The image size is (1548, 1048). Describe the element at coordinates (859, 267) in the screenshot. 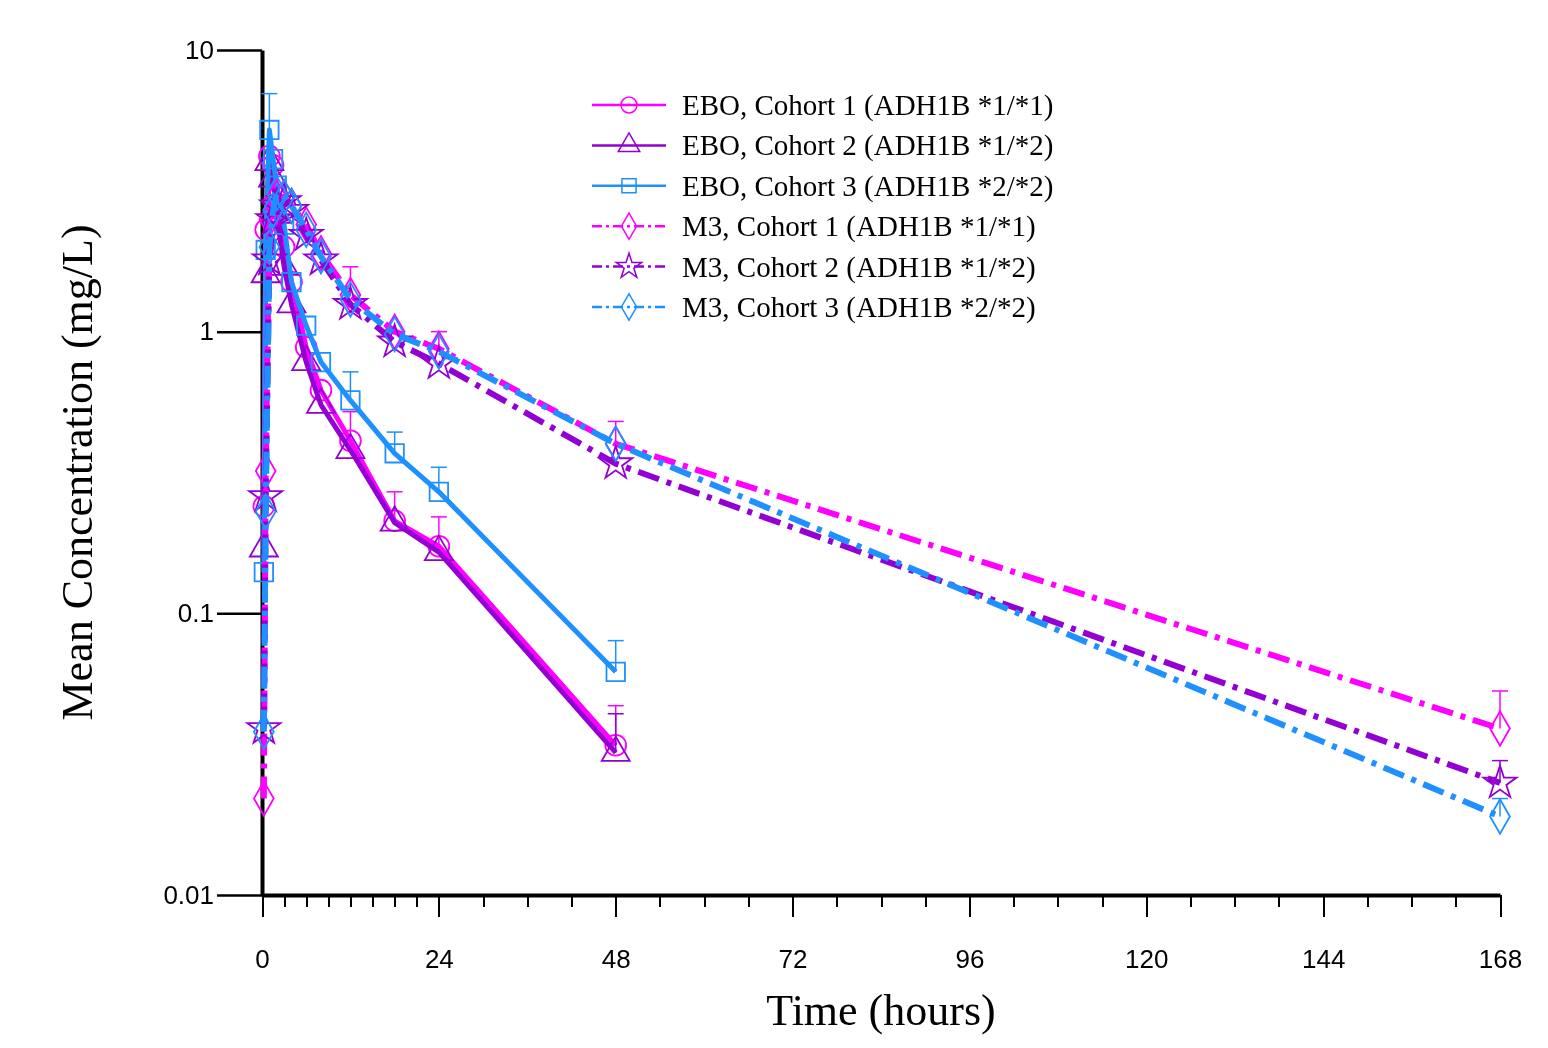

I see `legend-label: M3, Cohort 2 (ADH1B *1/*2)` at that location.